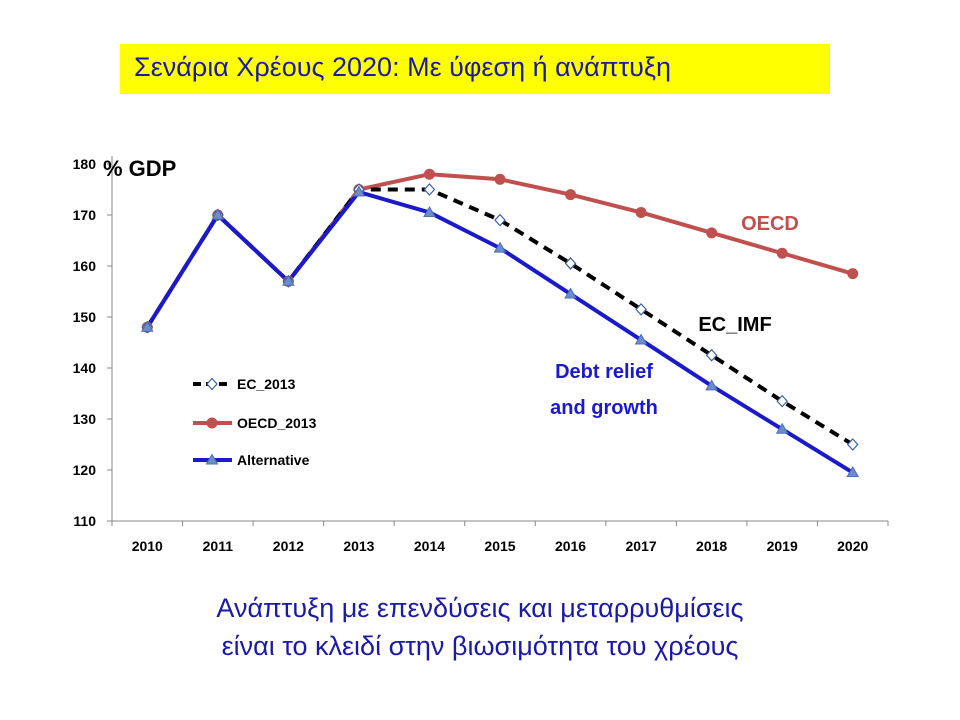 Image resolution: width=960 pixels, height=720 pixels. What do you see at coordinates (277, 423) in the screenshot?
I see `legend-label-oecd_2013: OECD_2013` at bounding box center [277, 423].